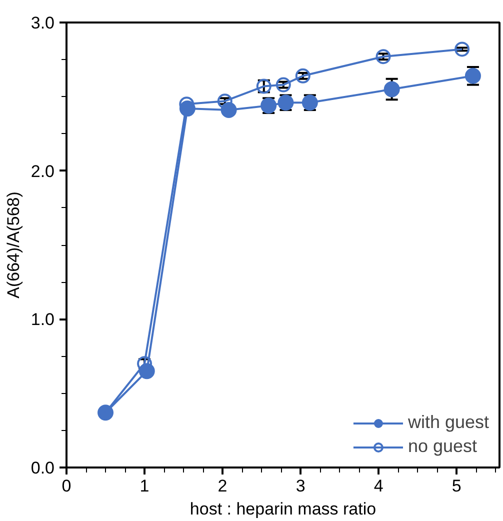 The height and width of the screenshot is (521, 503). Describe the element at coordinates (42, 468) in the screenshot. I see `y-tick-label: 0.0` at that location.